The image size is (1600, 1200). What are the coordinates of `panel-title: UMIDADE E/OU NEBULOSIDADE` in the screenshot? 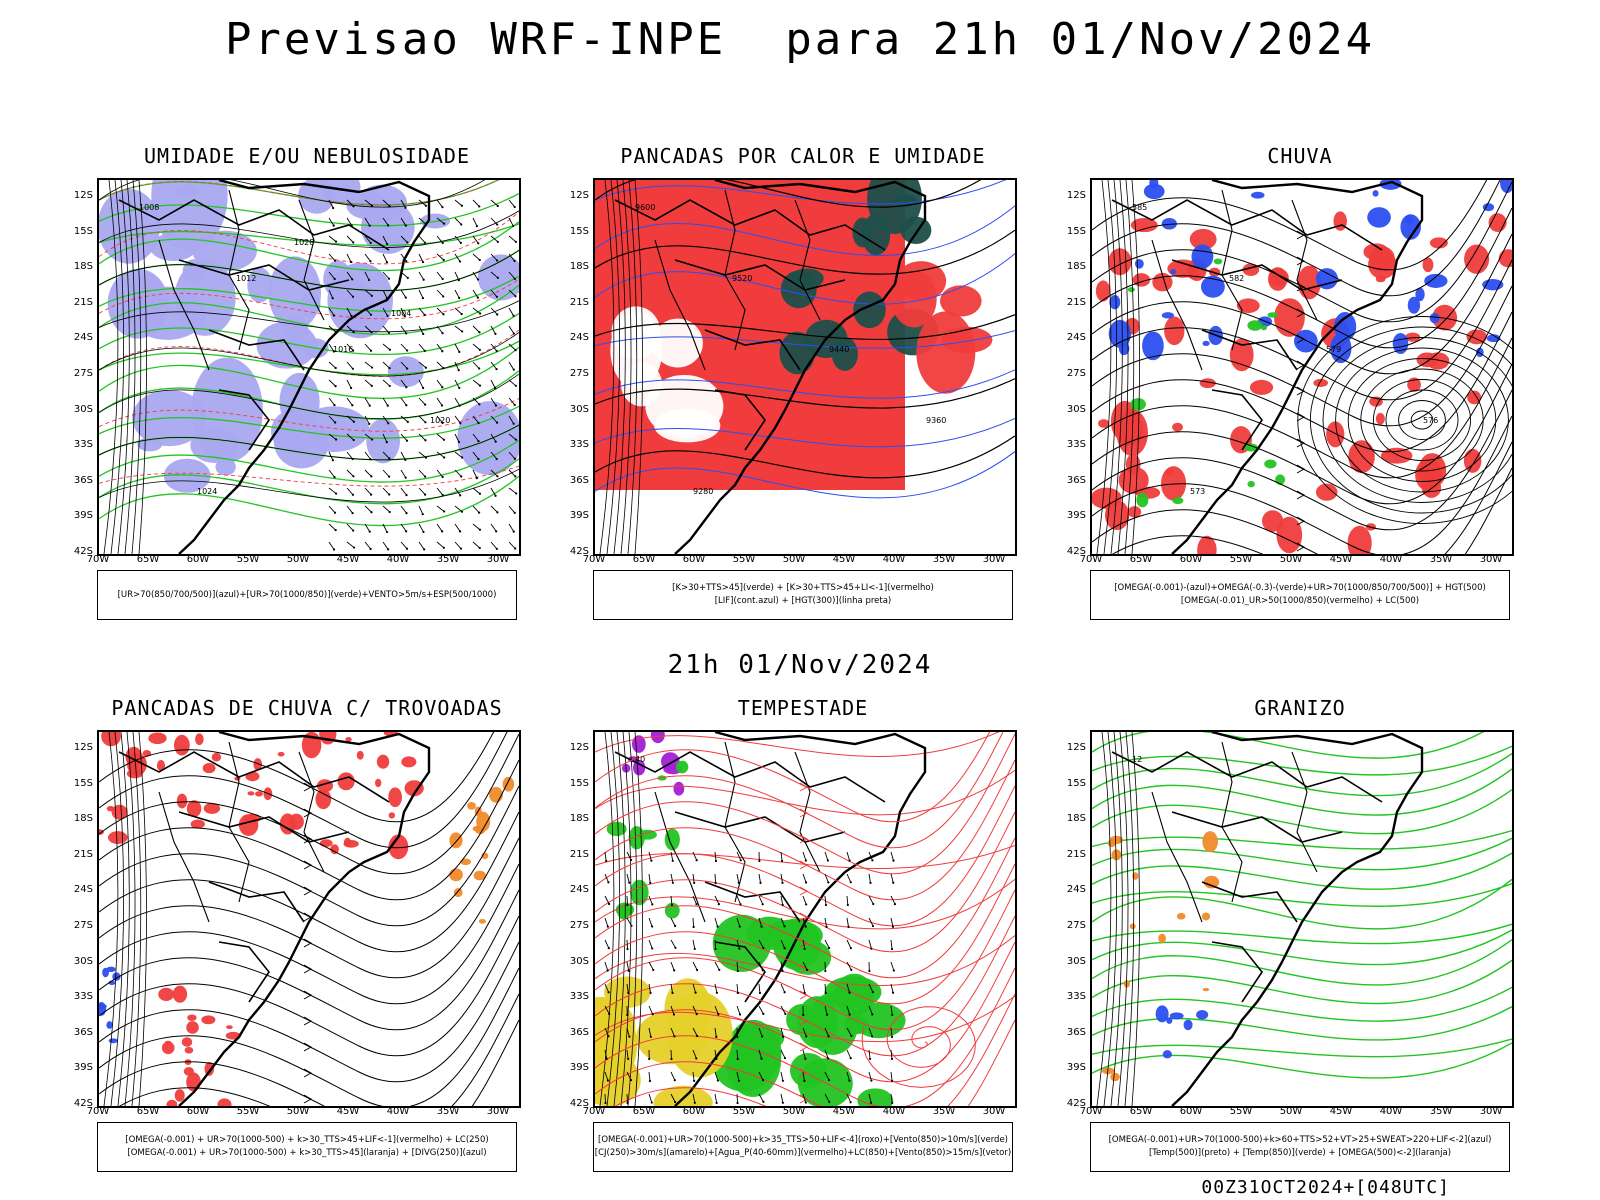 It's located at (307, 156).